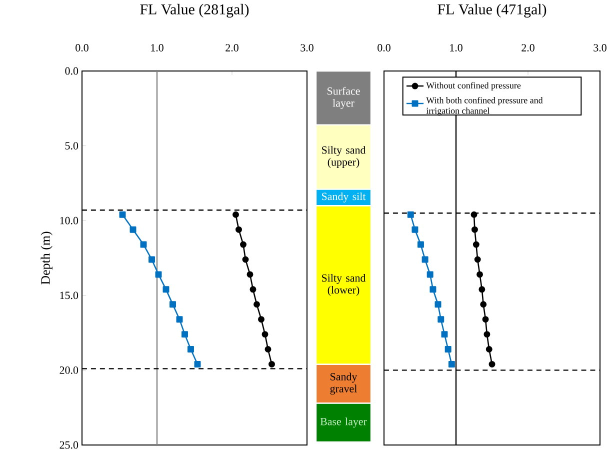  I want to click on series-label: Silty sand (lower), so click(344, 285).